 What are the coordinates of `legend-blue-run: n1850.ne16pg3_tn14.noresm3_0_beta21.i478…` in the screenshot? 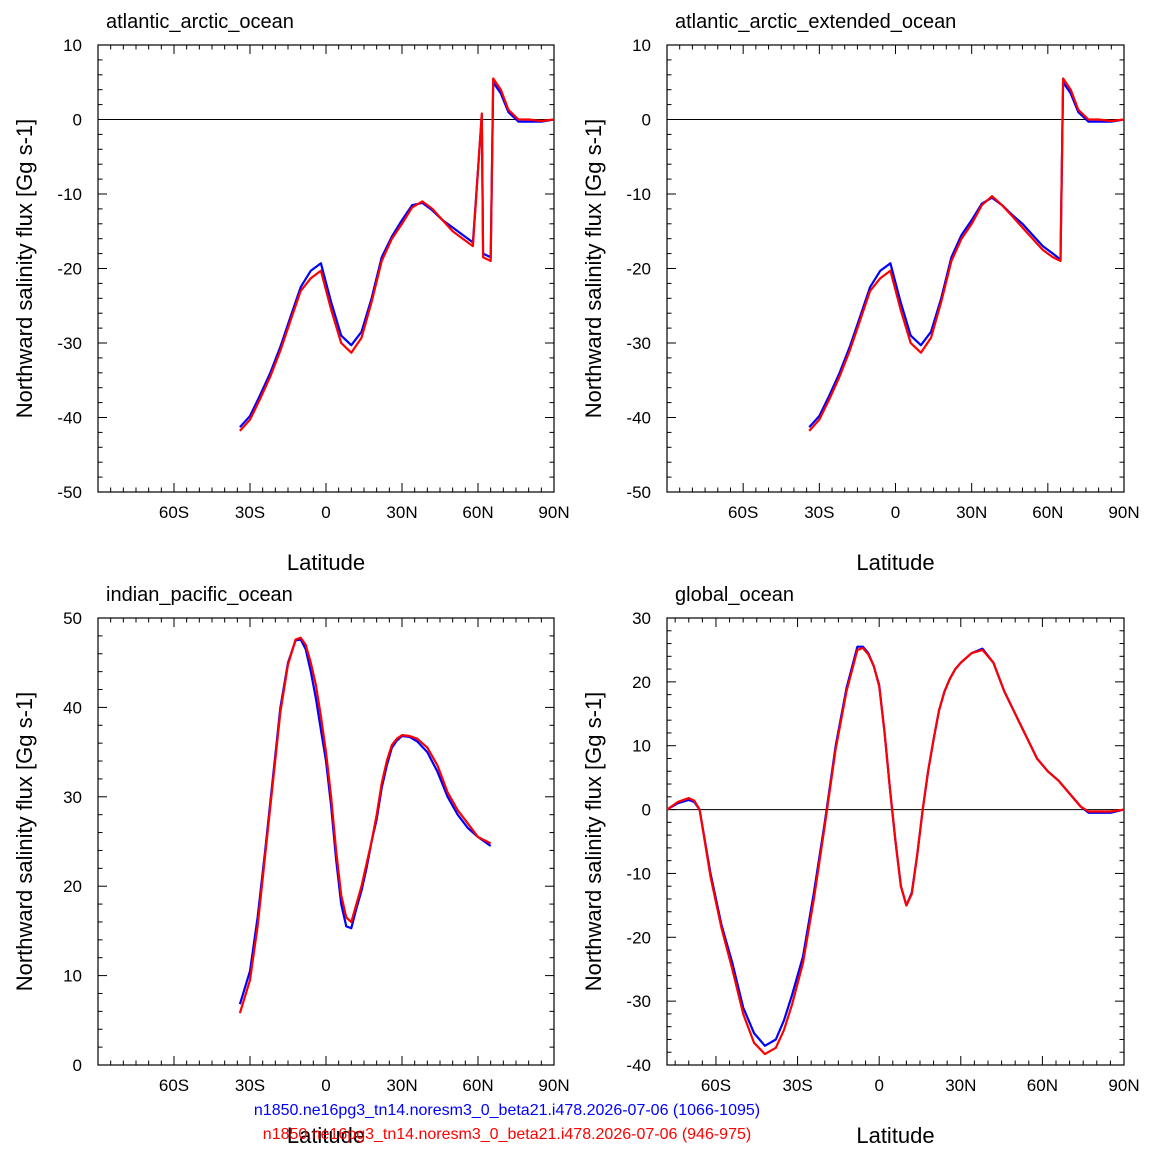 It's located at (507, 1110).